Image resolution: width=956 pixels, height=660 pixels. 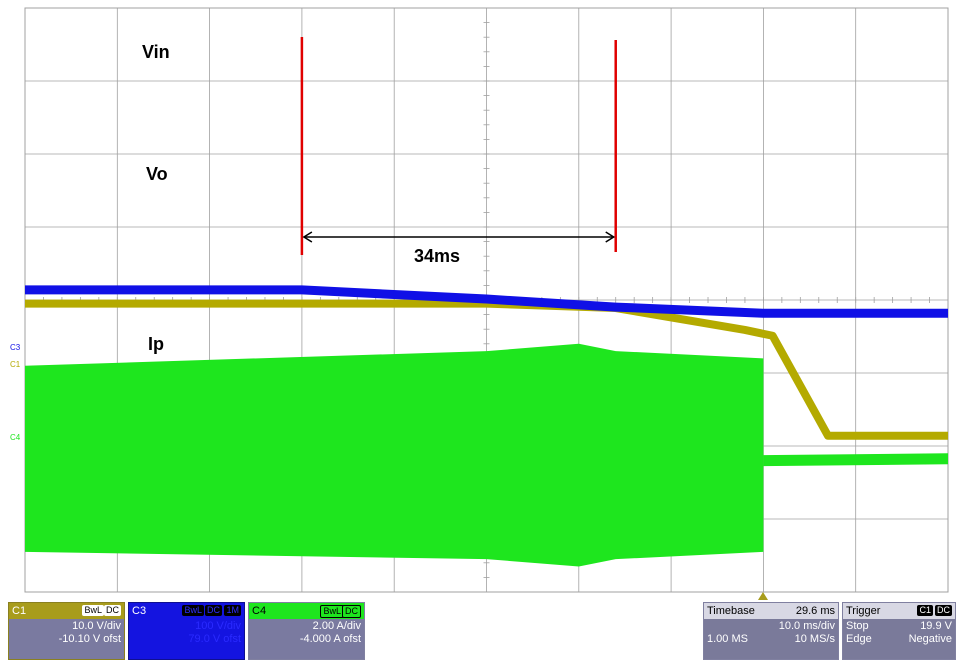 I want to click on c4-offset: -4.000 A ofst, so click(x=330, y=639).